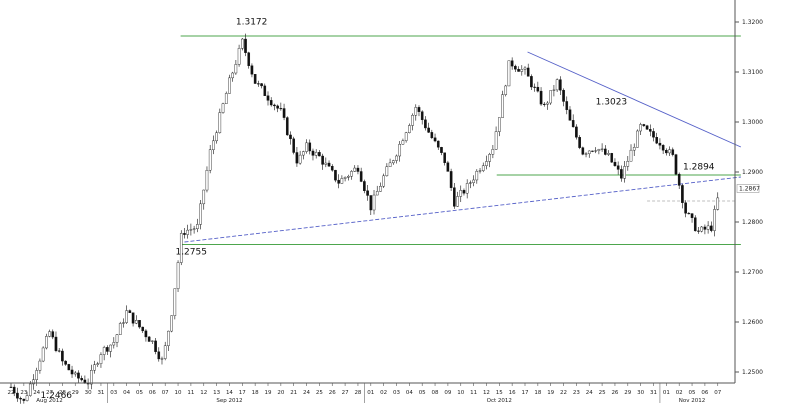  I want to click on x-tick-label: 01, so click(370, 393).